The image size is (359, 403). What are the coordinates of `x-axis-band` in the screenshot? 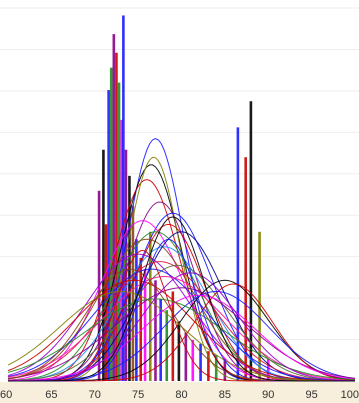 It's located at (179, 392).